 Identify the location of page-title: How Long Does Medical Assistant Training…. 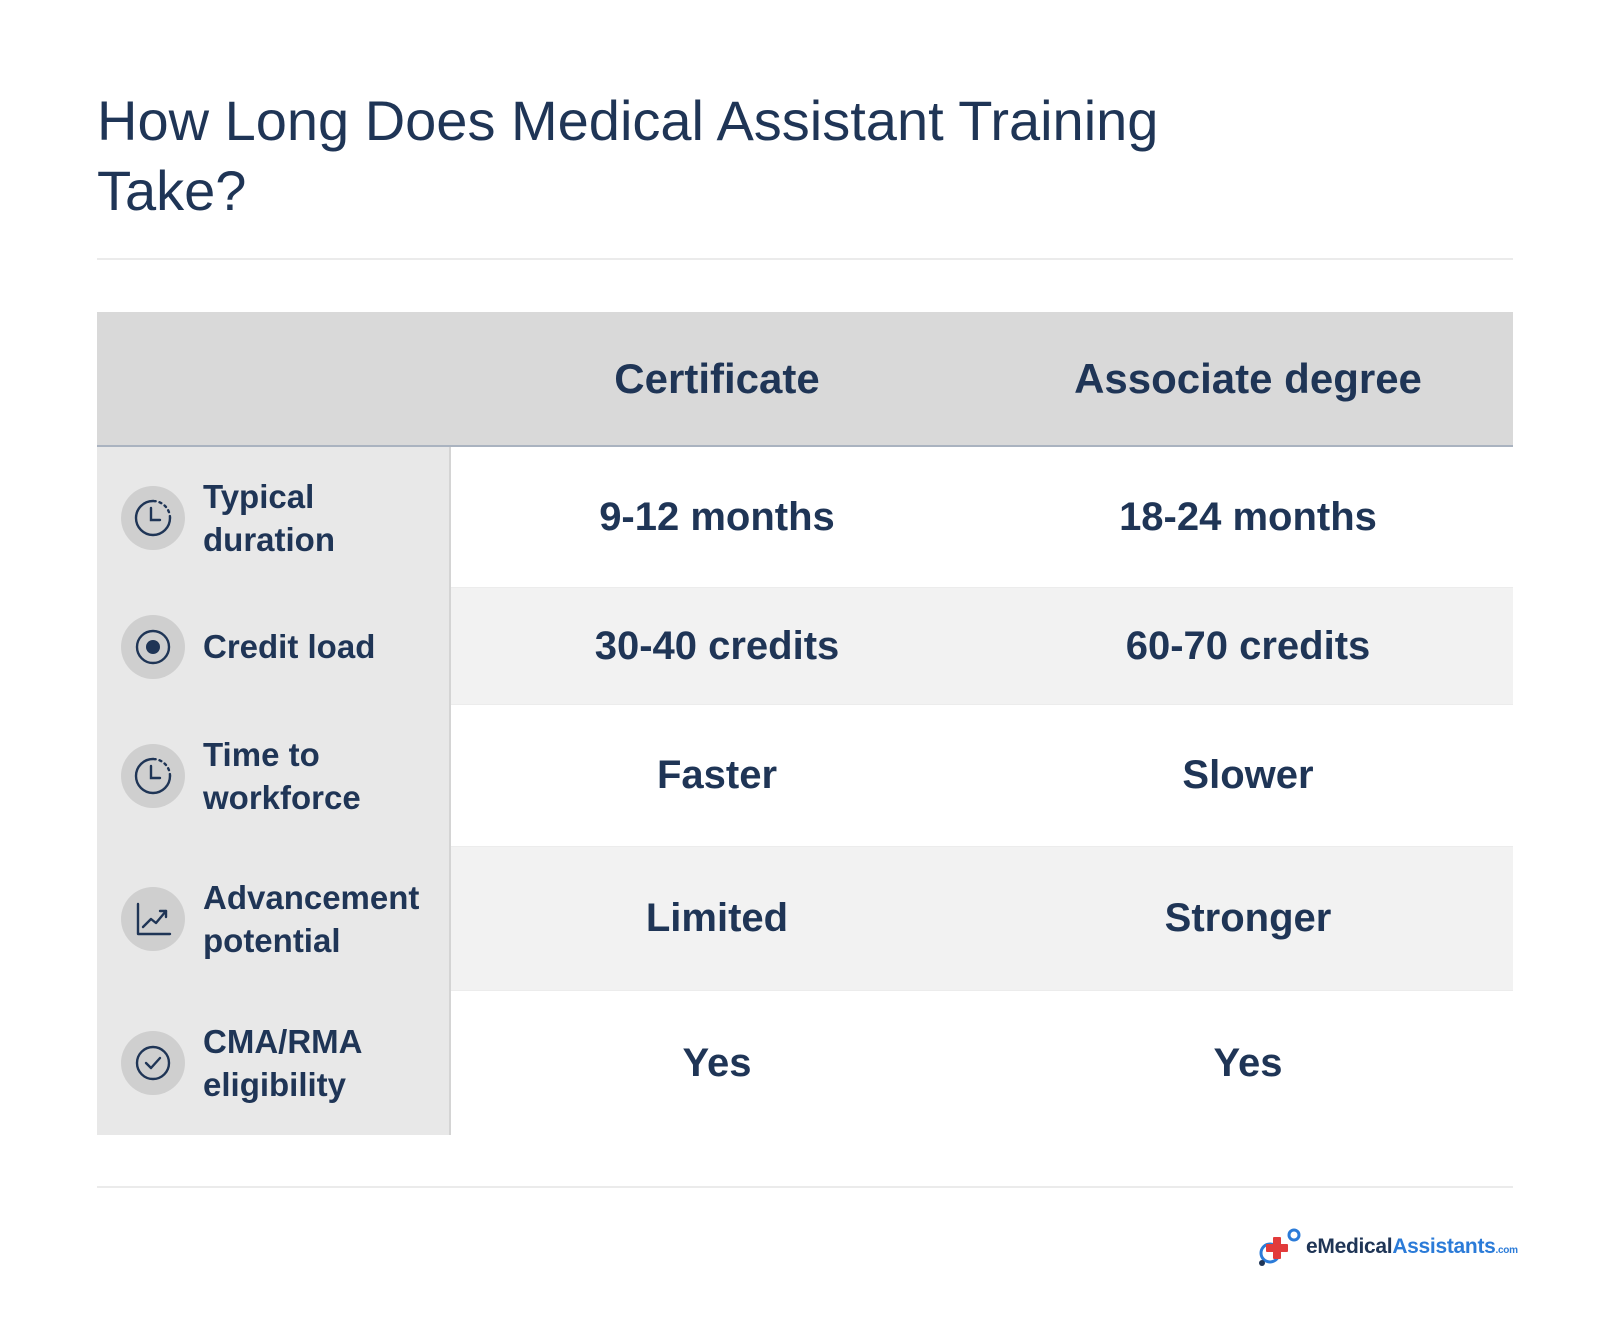
(628, 155).